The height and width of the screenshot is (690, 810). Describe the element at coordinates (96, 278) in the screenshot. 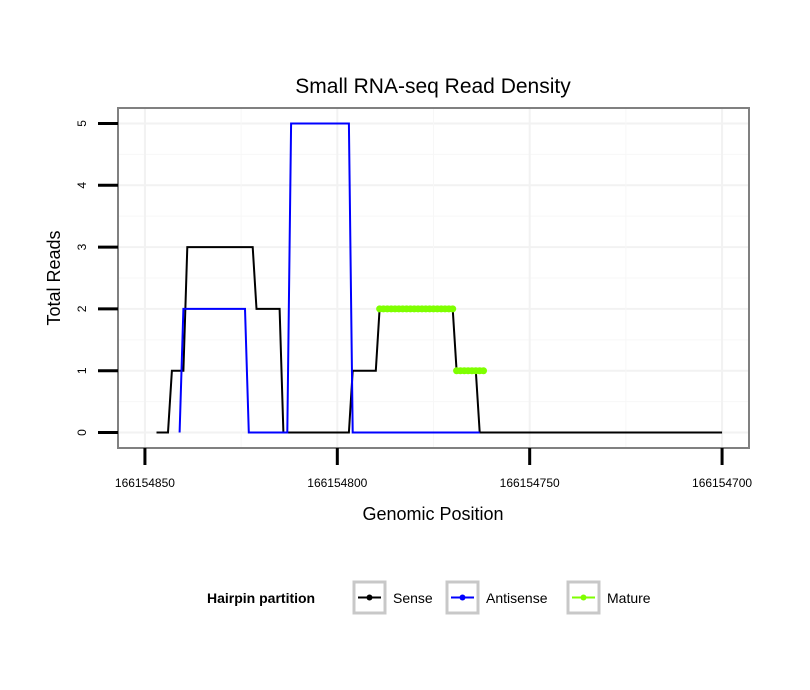

I see `y-axis: 0 1 2 3 4 5` at that location.